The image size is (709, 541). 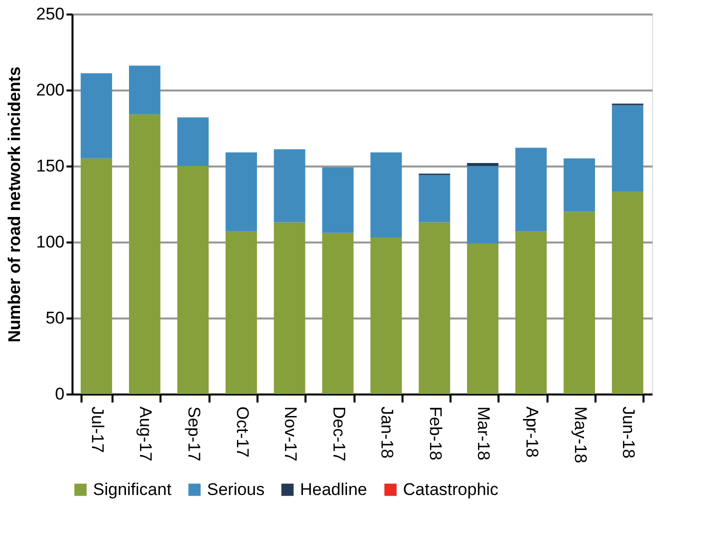 I want to click on x-tick-label: Jan-18, so click(x=387, y=432).